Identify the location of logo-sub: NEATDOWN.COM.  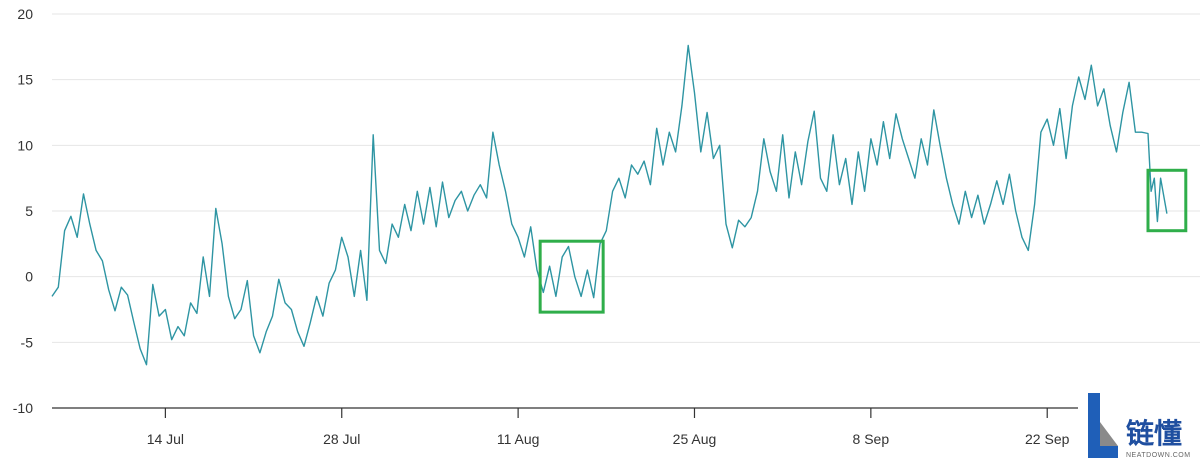
(1158, 455).